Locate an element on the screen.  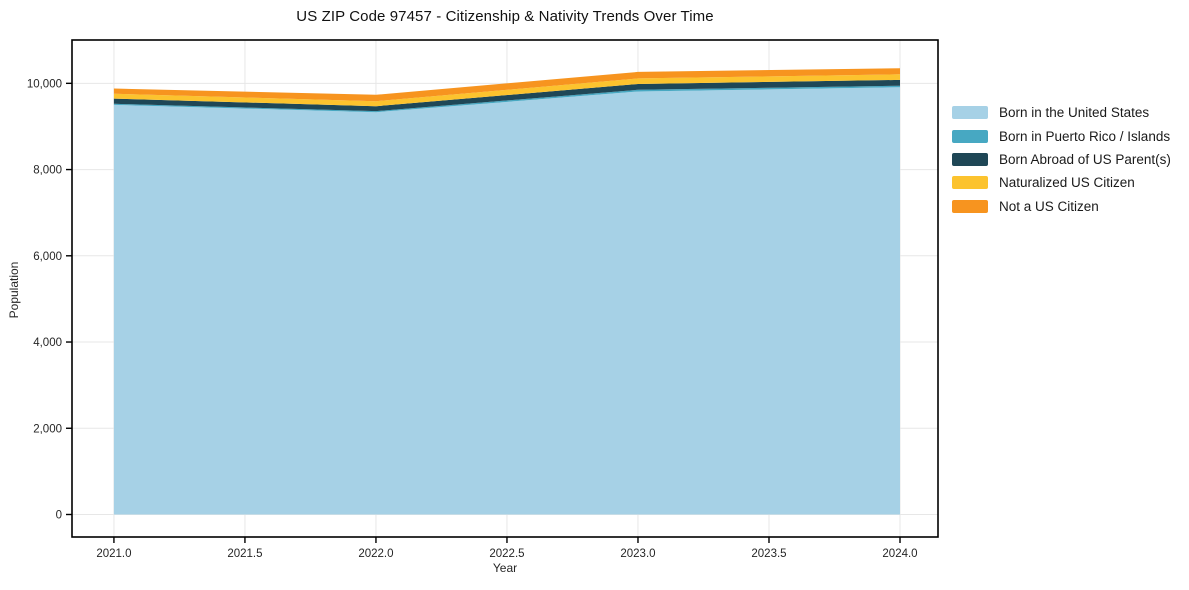
legend-item: Naturalized US Citizen is located at coordinates (1061, 182).